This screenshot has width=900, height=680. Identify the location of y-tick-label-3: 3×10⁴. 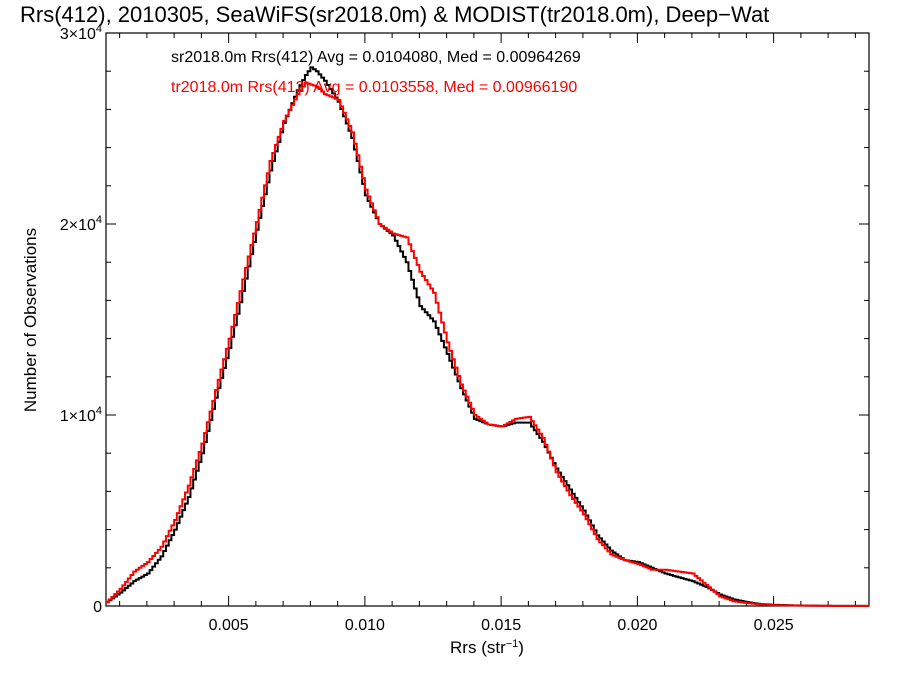
(81, 33).